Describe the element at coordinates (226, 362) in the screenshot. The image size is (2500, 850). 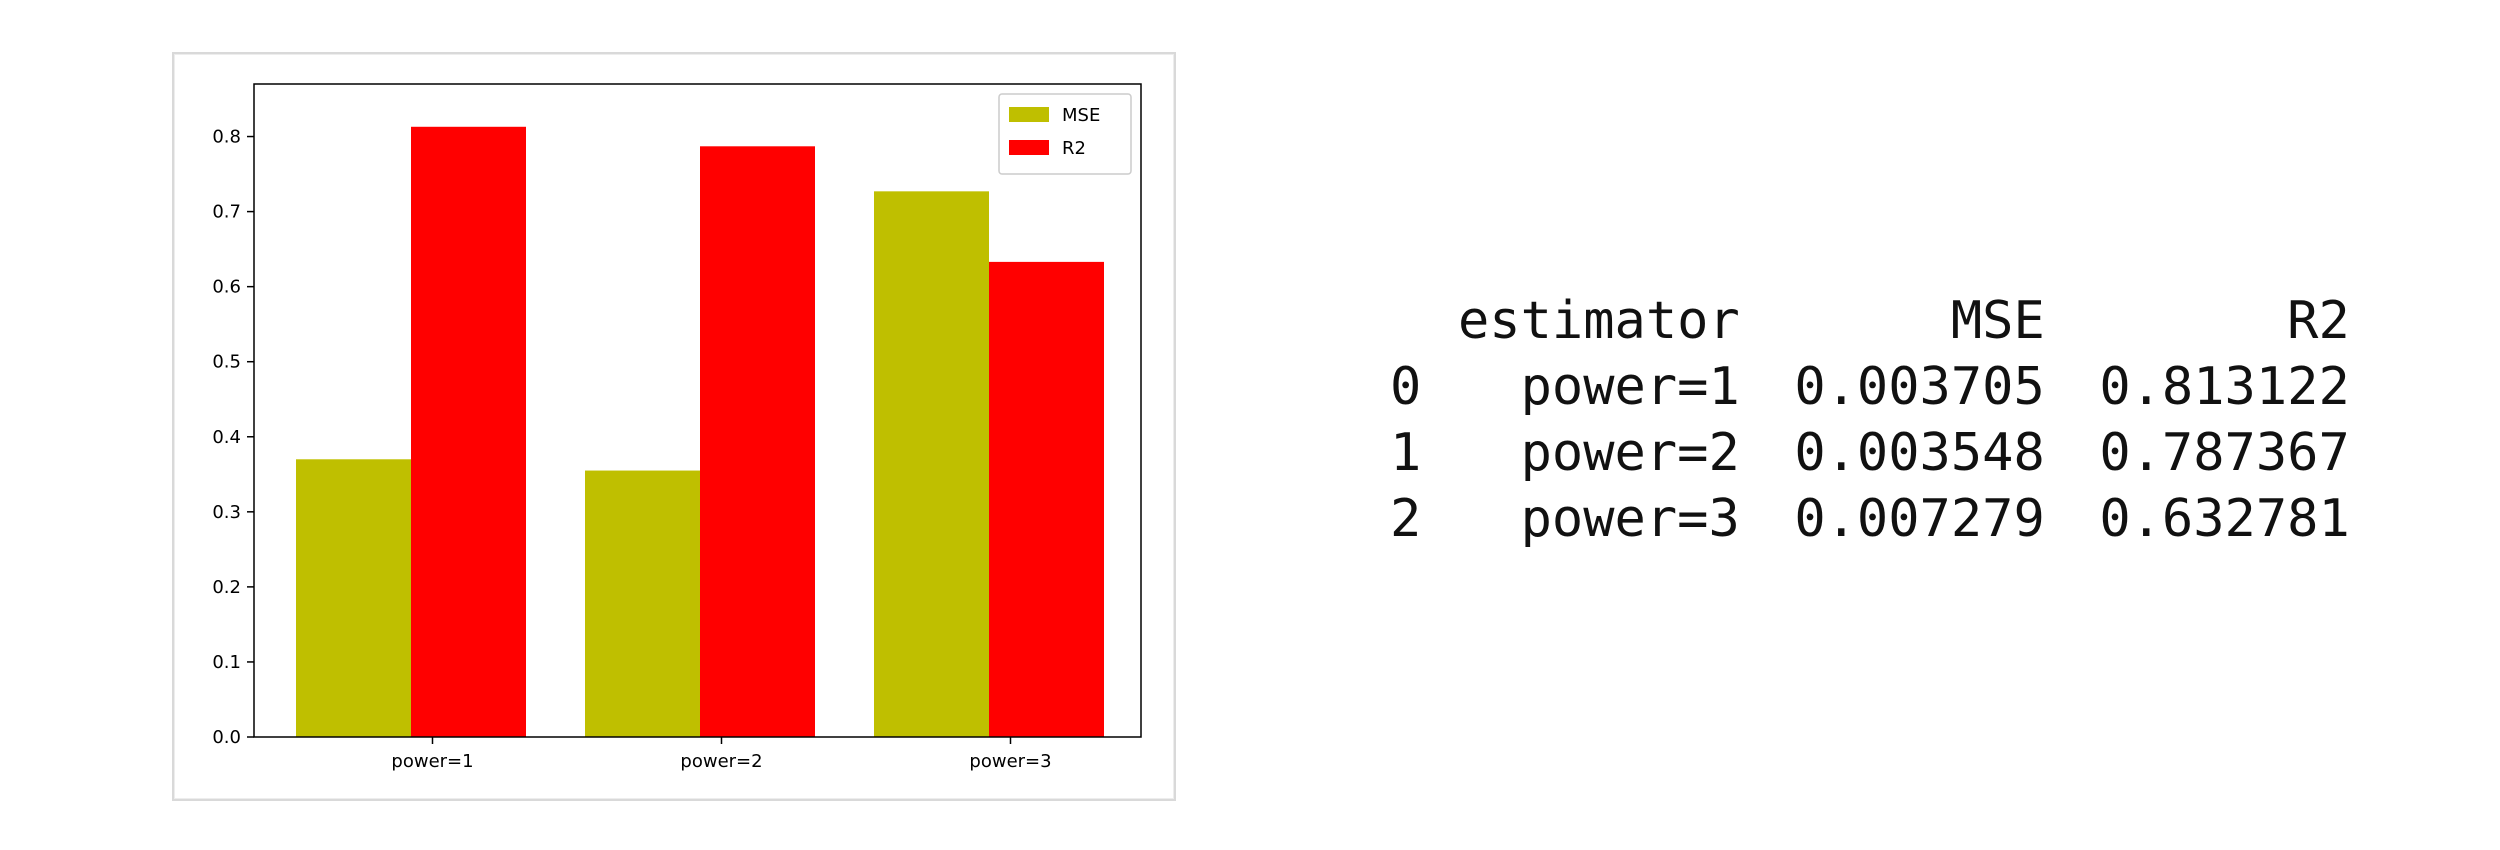
I see `y-tick-label: 0.5` at that location.